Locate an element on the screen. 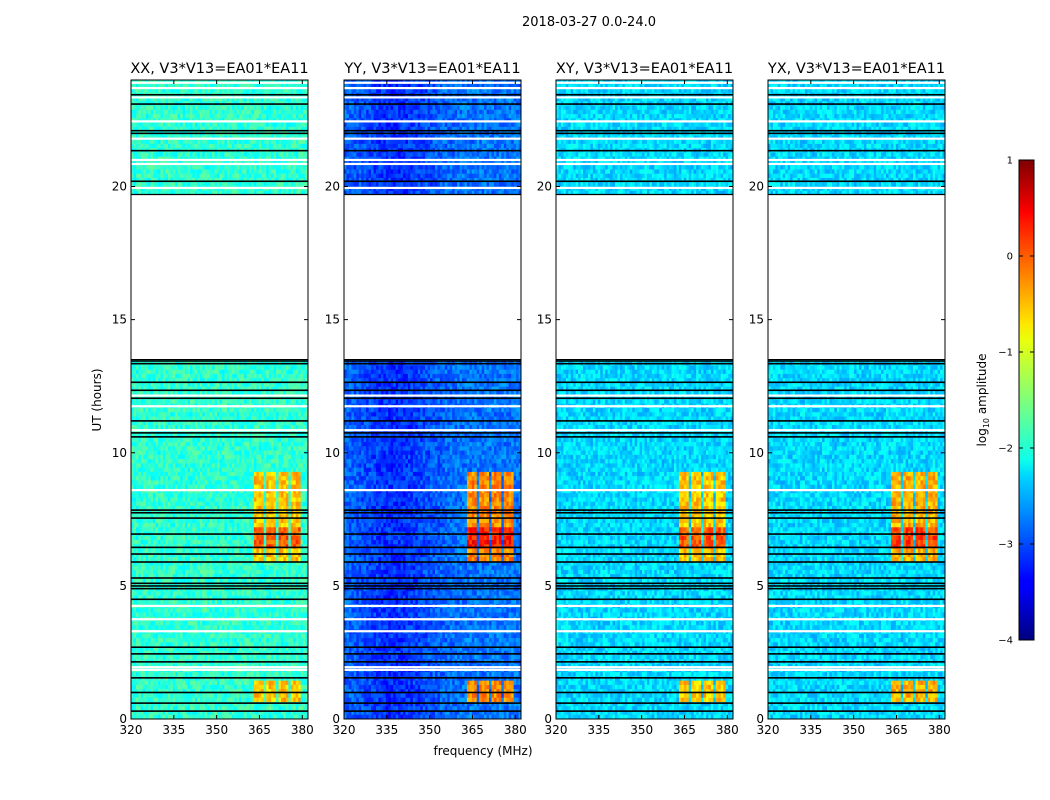  colorbar-tick-label: 0 is located at coordinates (1010, 257).